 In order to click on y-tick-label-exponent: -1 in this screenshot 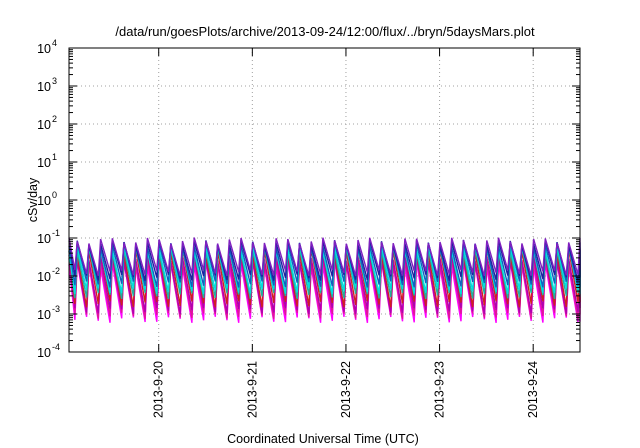, I will do `click(56, 233)`.